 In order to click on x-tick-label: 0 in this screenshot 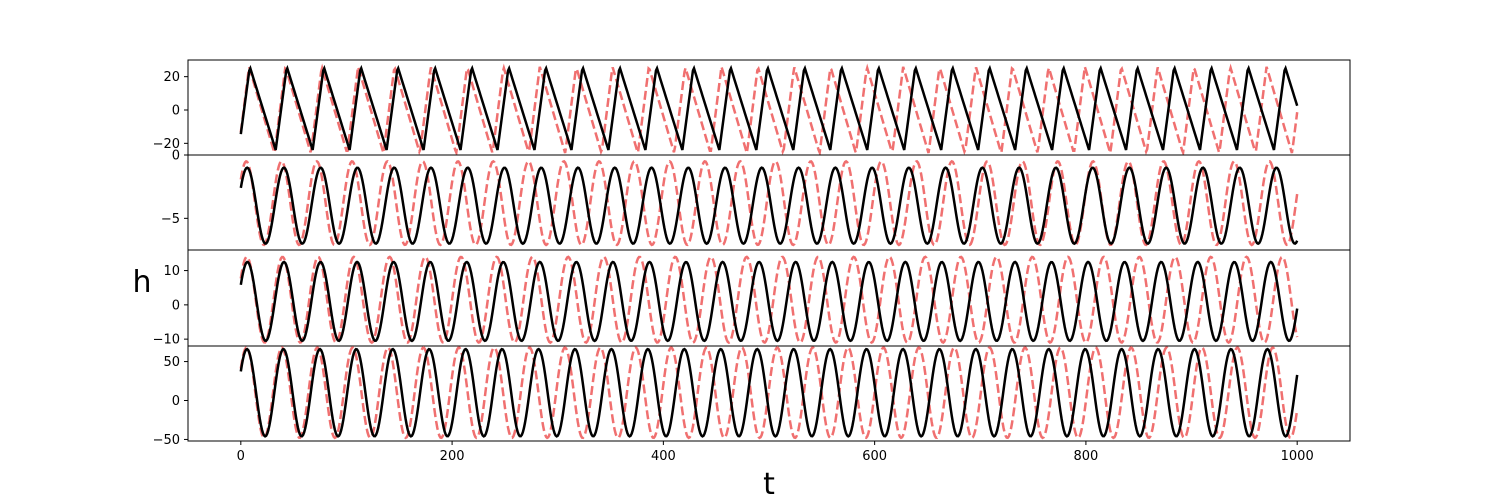, I will do `click(241, 456)`.